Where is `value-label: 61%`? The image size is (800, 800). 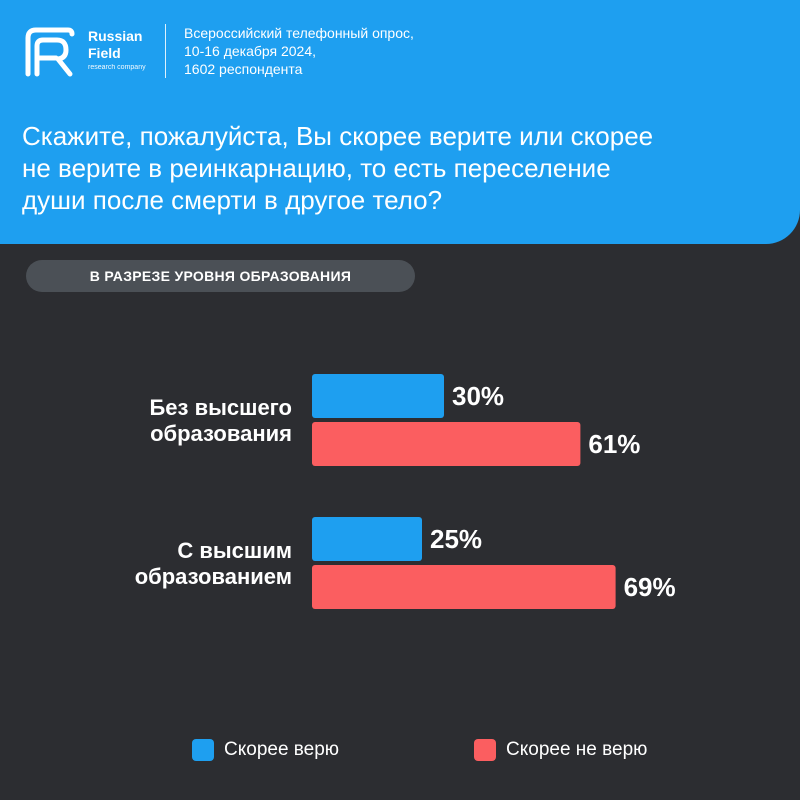 value-label: 61% is located at coordinates (614, 444).